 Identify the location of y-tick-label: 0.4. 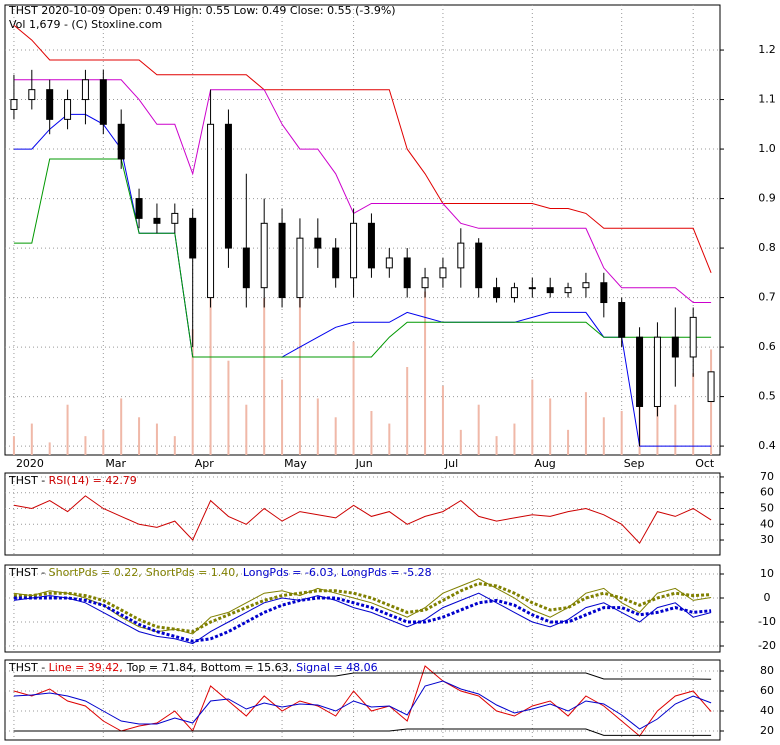
(767, 445).